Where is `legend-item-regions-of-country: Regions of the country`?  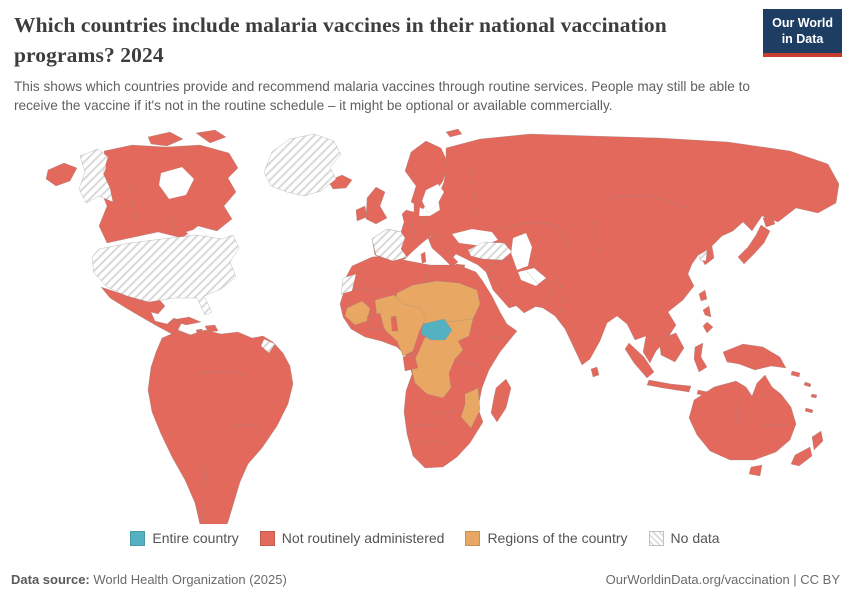
legend-item-regions-of-country: Regions of the country is located at coordinates (546, 538).